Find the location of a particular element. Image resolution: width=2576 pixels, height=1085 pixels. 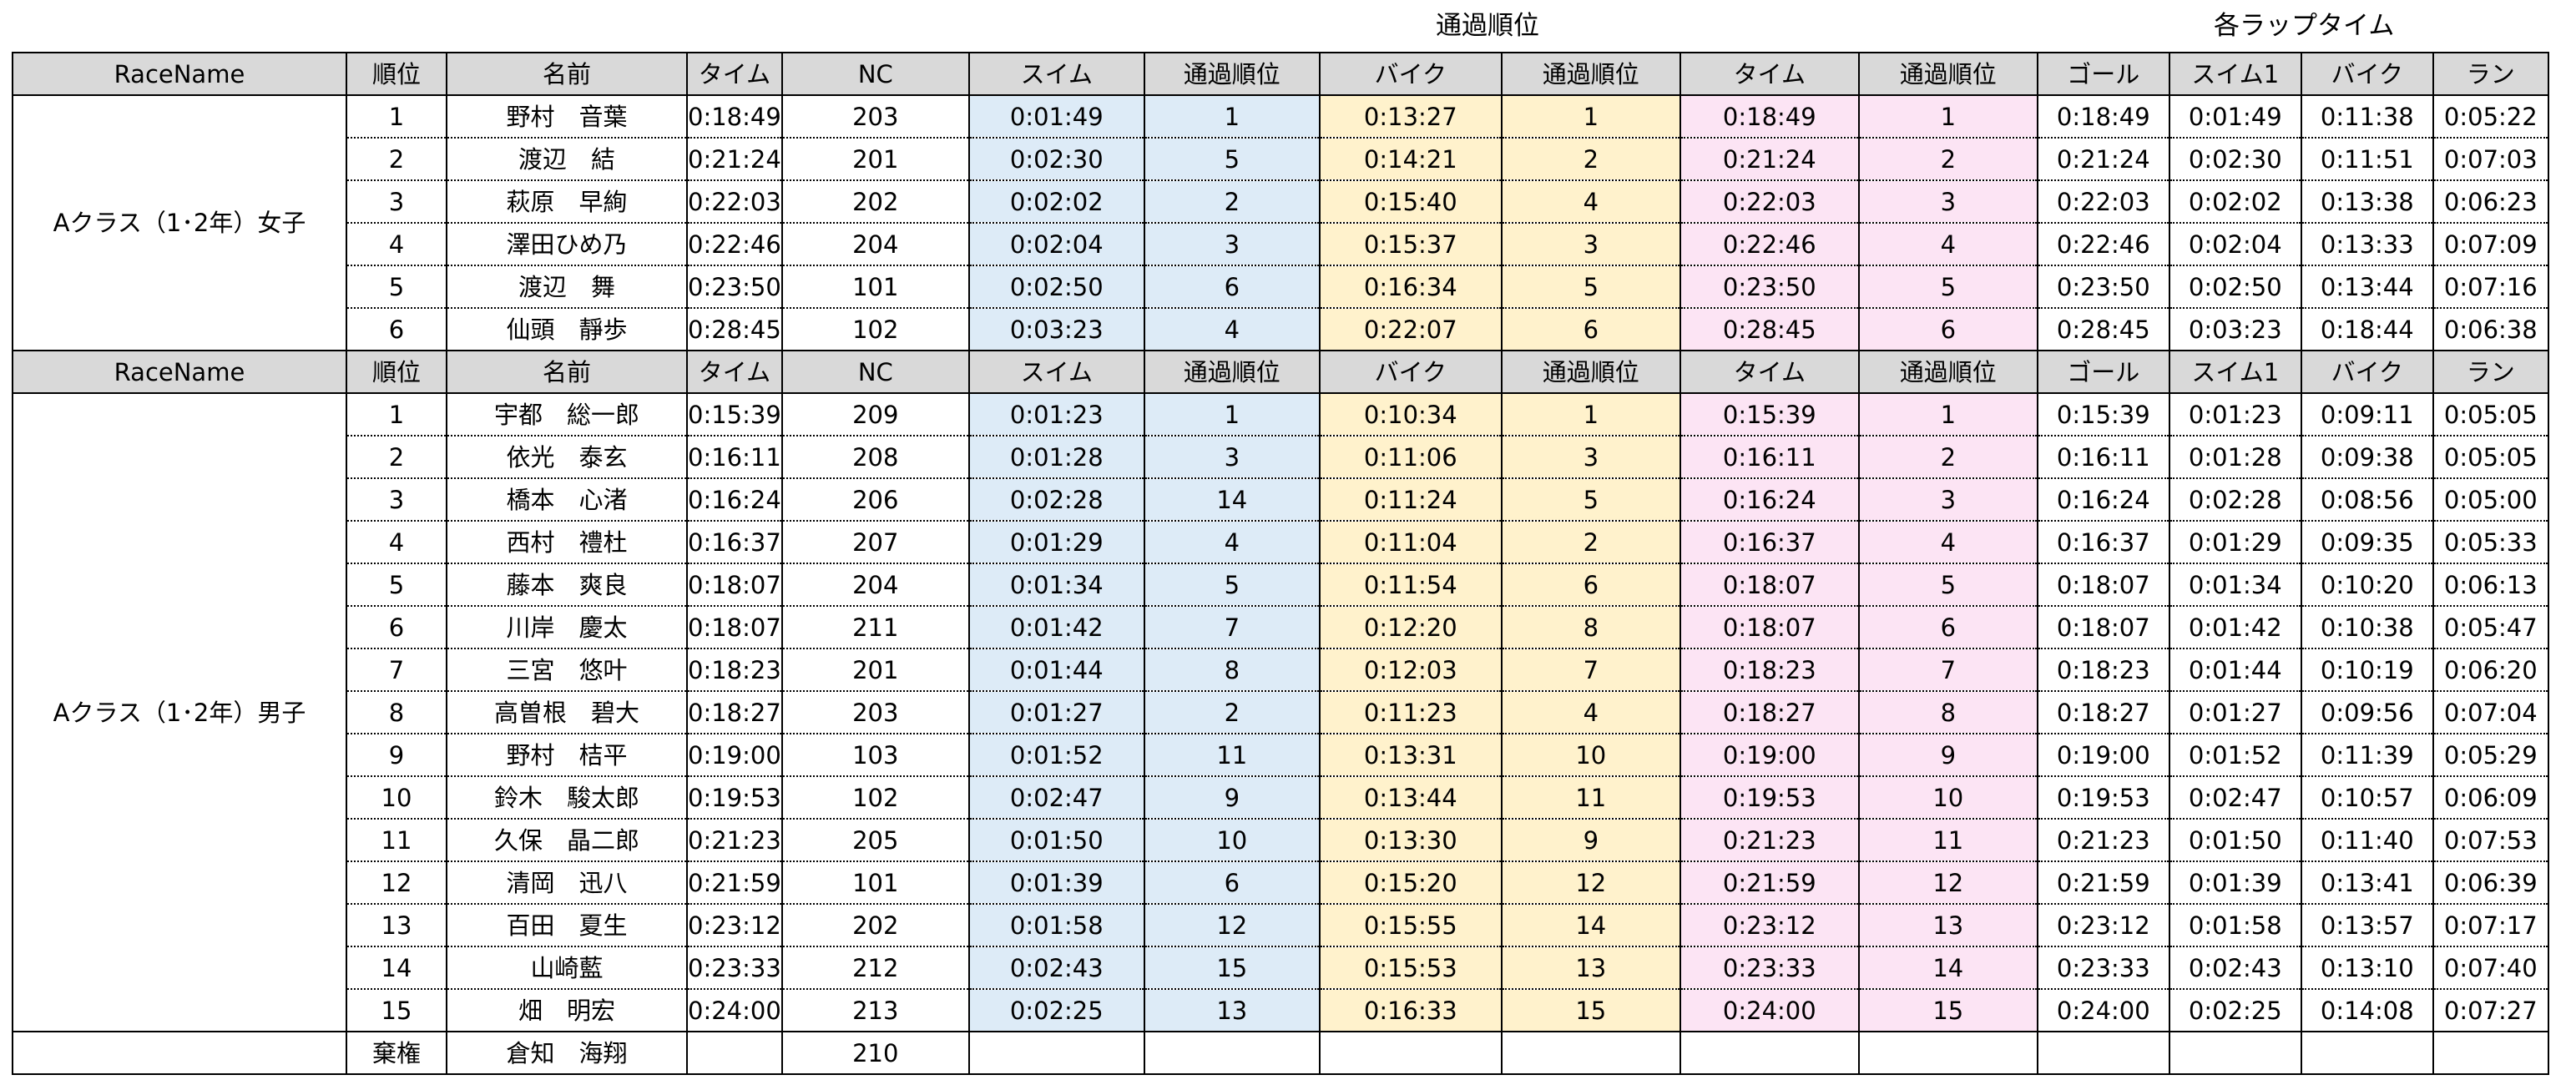

time-cell: 0:24:00 is located at coordinates (734, 1010).